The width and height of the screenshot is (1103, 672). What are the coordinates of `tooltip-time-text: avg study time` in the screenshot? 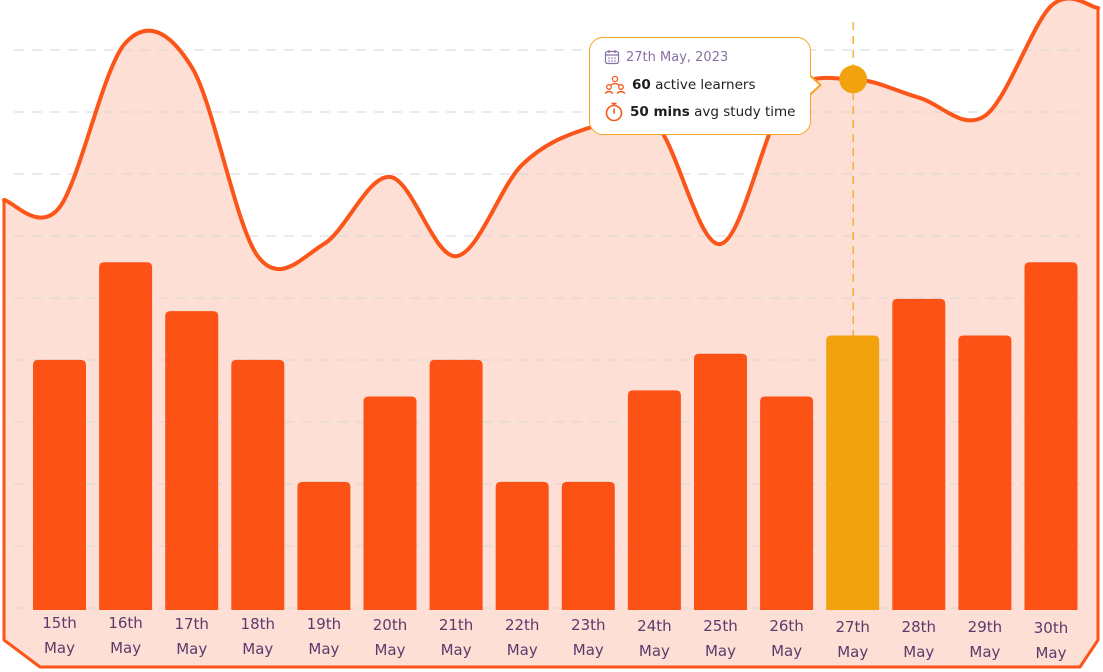 It's located at (745, 112).